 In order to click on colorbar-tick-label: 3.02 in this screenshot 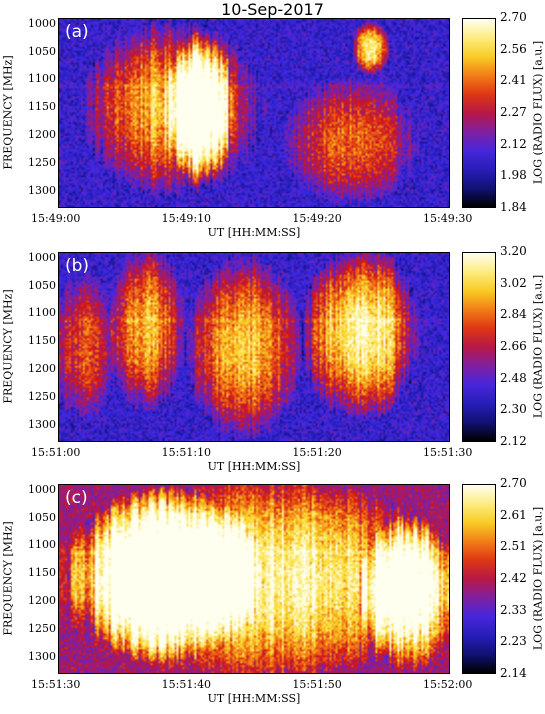, I will do `click(513, 282)`.